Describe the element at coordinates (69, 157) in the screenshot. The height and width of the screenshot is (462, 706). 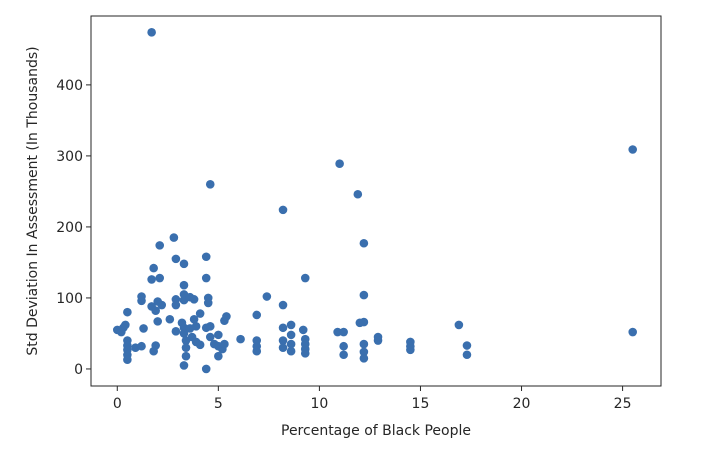
I see `y-tick-label: 300` at that location.